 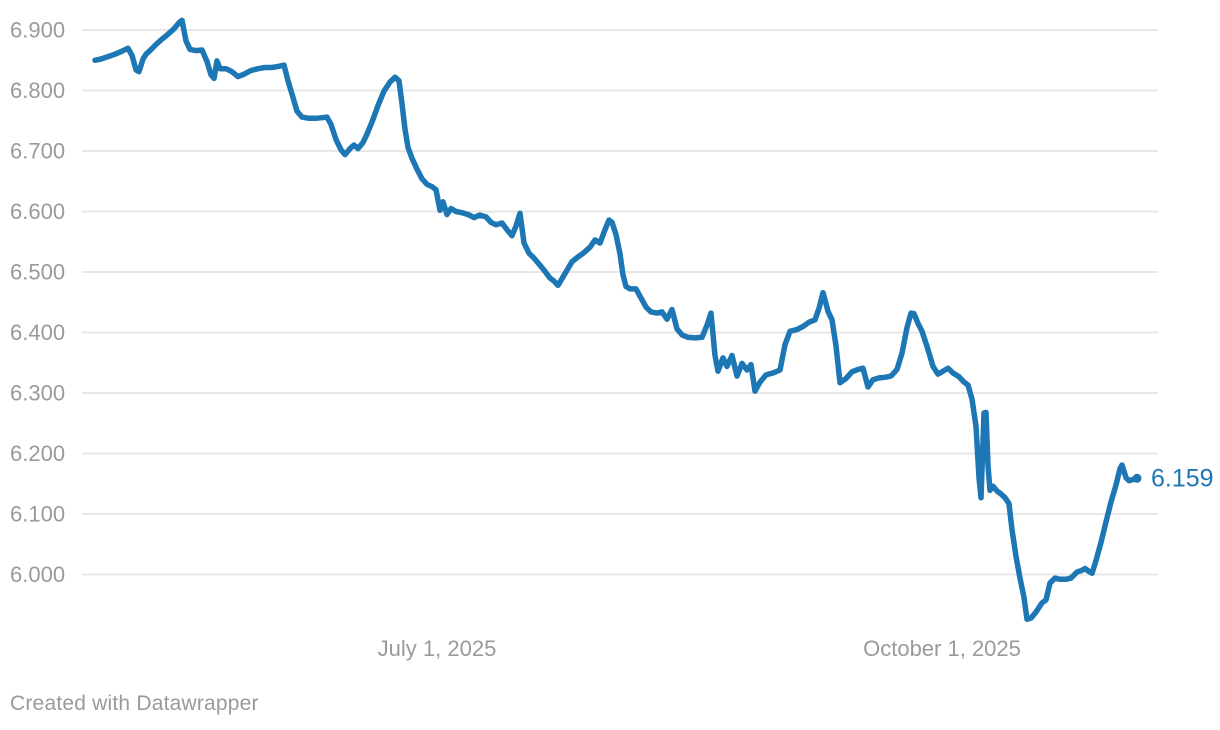 I want to click on attribution: Created with Datawrapper, so click(x=134, y=703).